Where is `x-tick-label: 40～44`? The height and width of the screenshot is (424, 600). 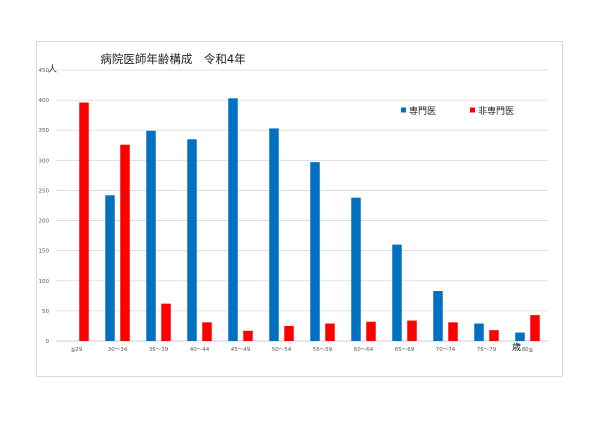 x-tick-label: 40～44 is located at coordinates (200, 350).